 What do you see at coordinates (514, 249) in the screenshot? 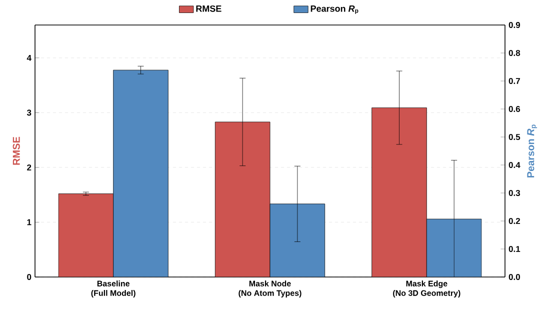
I see `y2-tick-label: 0.1` at bounding box center [514, 249].